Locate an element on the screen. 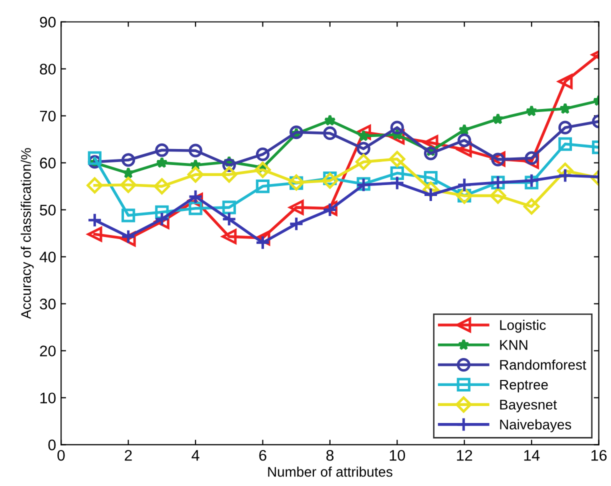  y-tick-label: 90 is located at coordinates (48, 22).